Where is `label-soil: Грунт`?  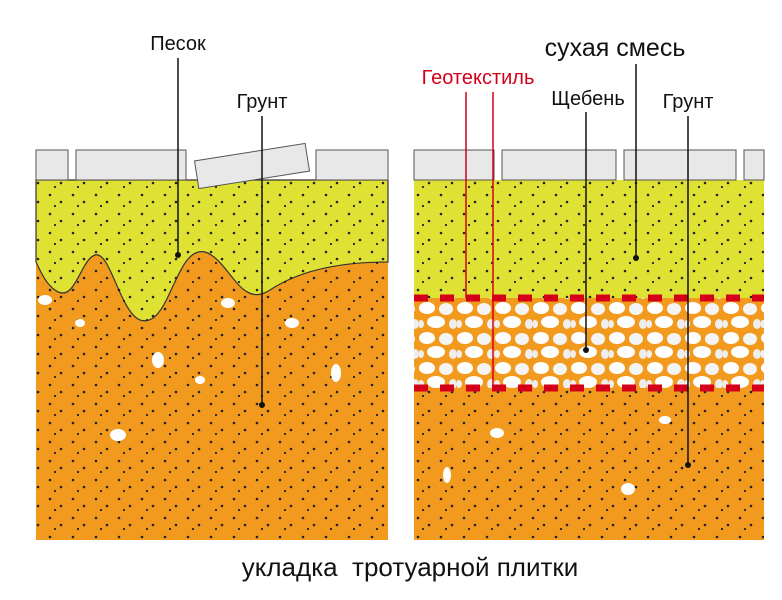
label-soil: Грунт is located at coordinates (262, 102).